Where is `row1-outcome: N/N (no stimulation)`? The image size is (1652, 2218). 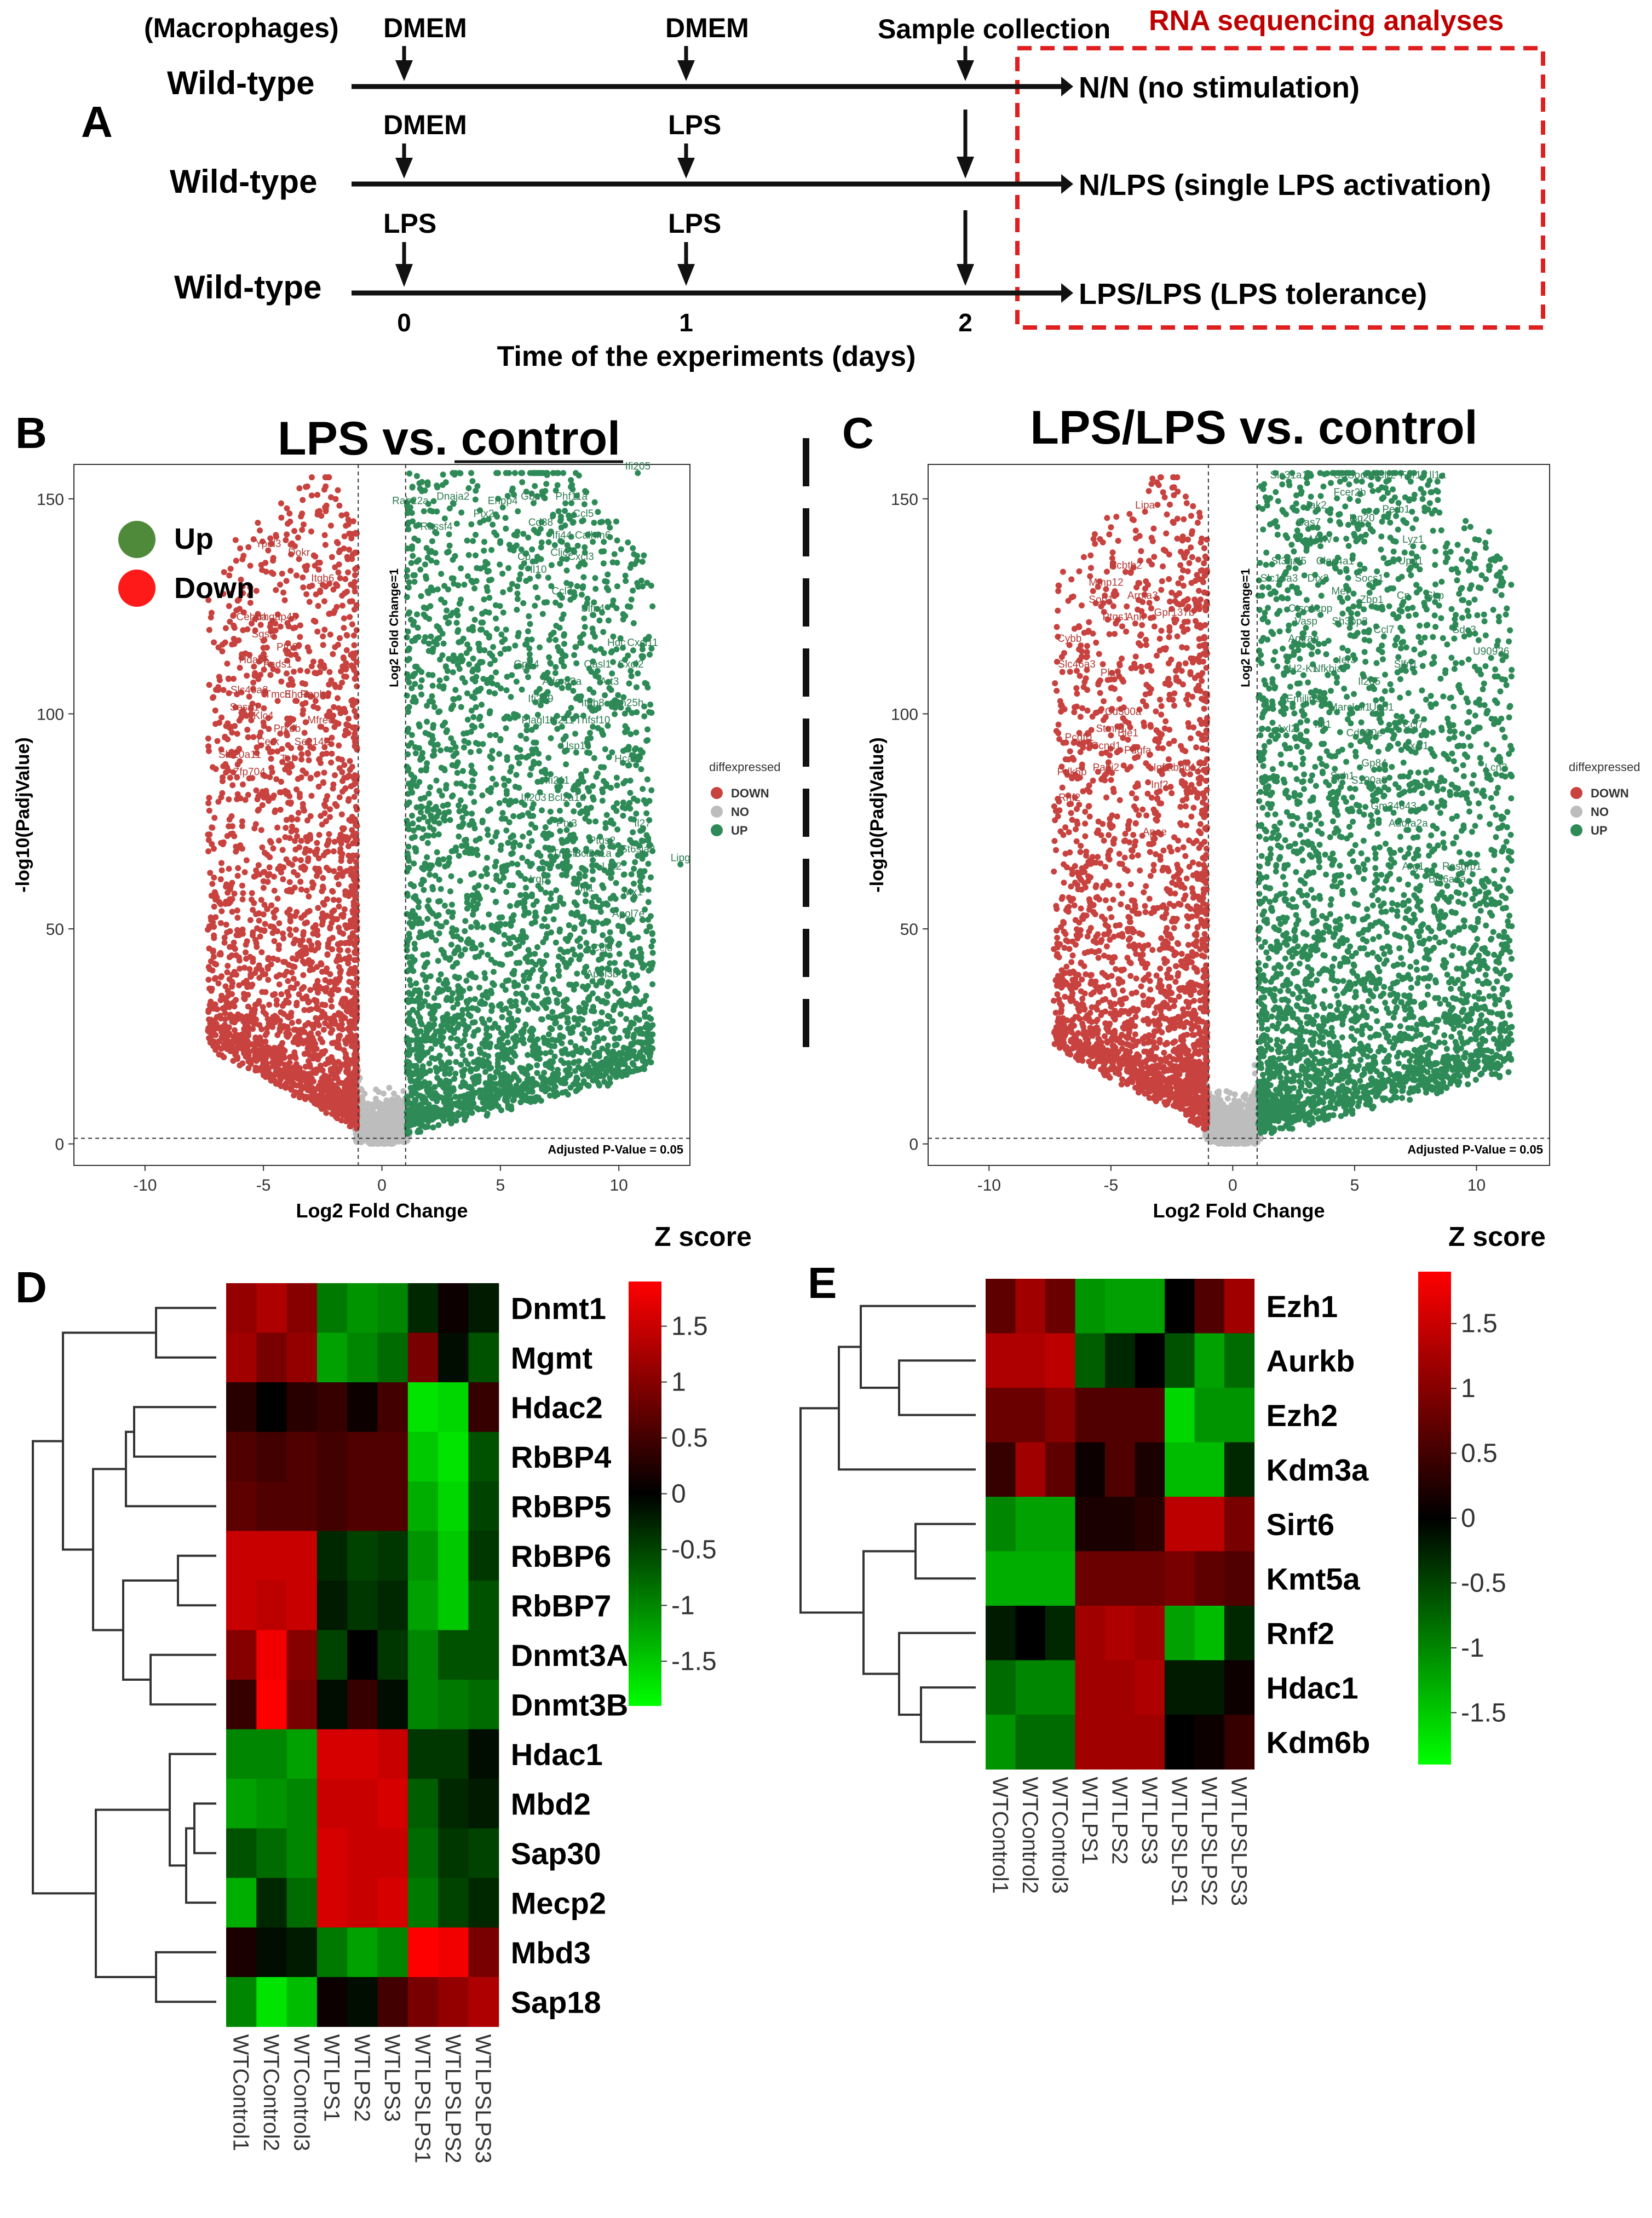
row1-outcome: N/N (no stimulation) is located at coordinates (1219, 87).